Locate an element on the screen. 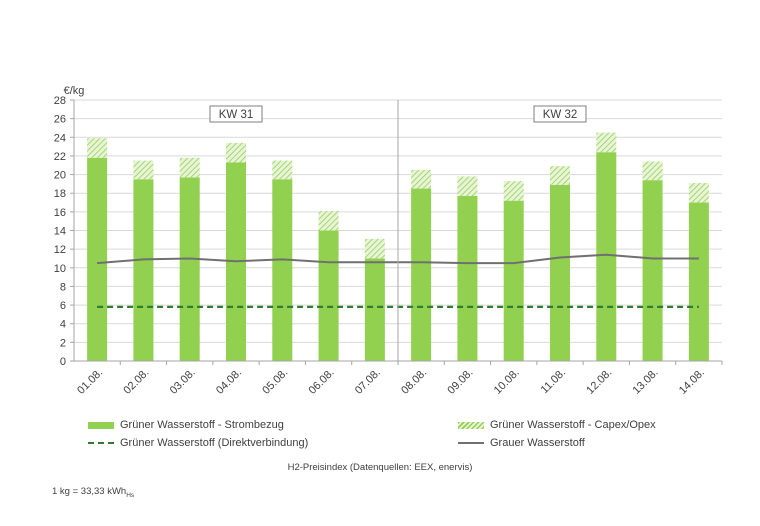 The image size is (760, 526). y-tick-label: 20 is located at coordinates (60, 176).